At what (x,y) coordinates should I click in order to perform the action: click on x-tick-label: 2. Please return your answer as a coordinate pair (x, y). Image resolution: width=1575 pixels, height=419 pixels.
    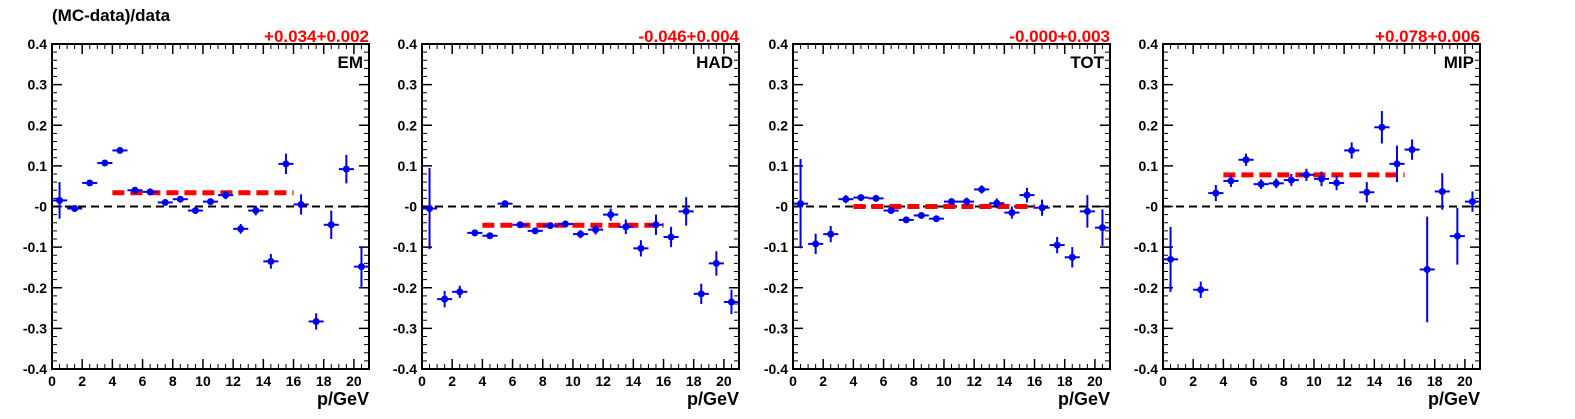
    Looking at the image, I should click on (1193, 381).